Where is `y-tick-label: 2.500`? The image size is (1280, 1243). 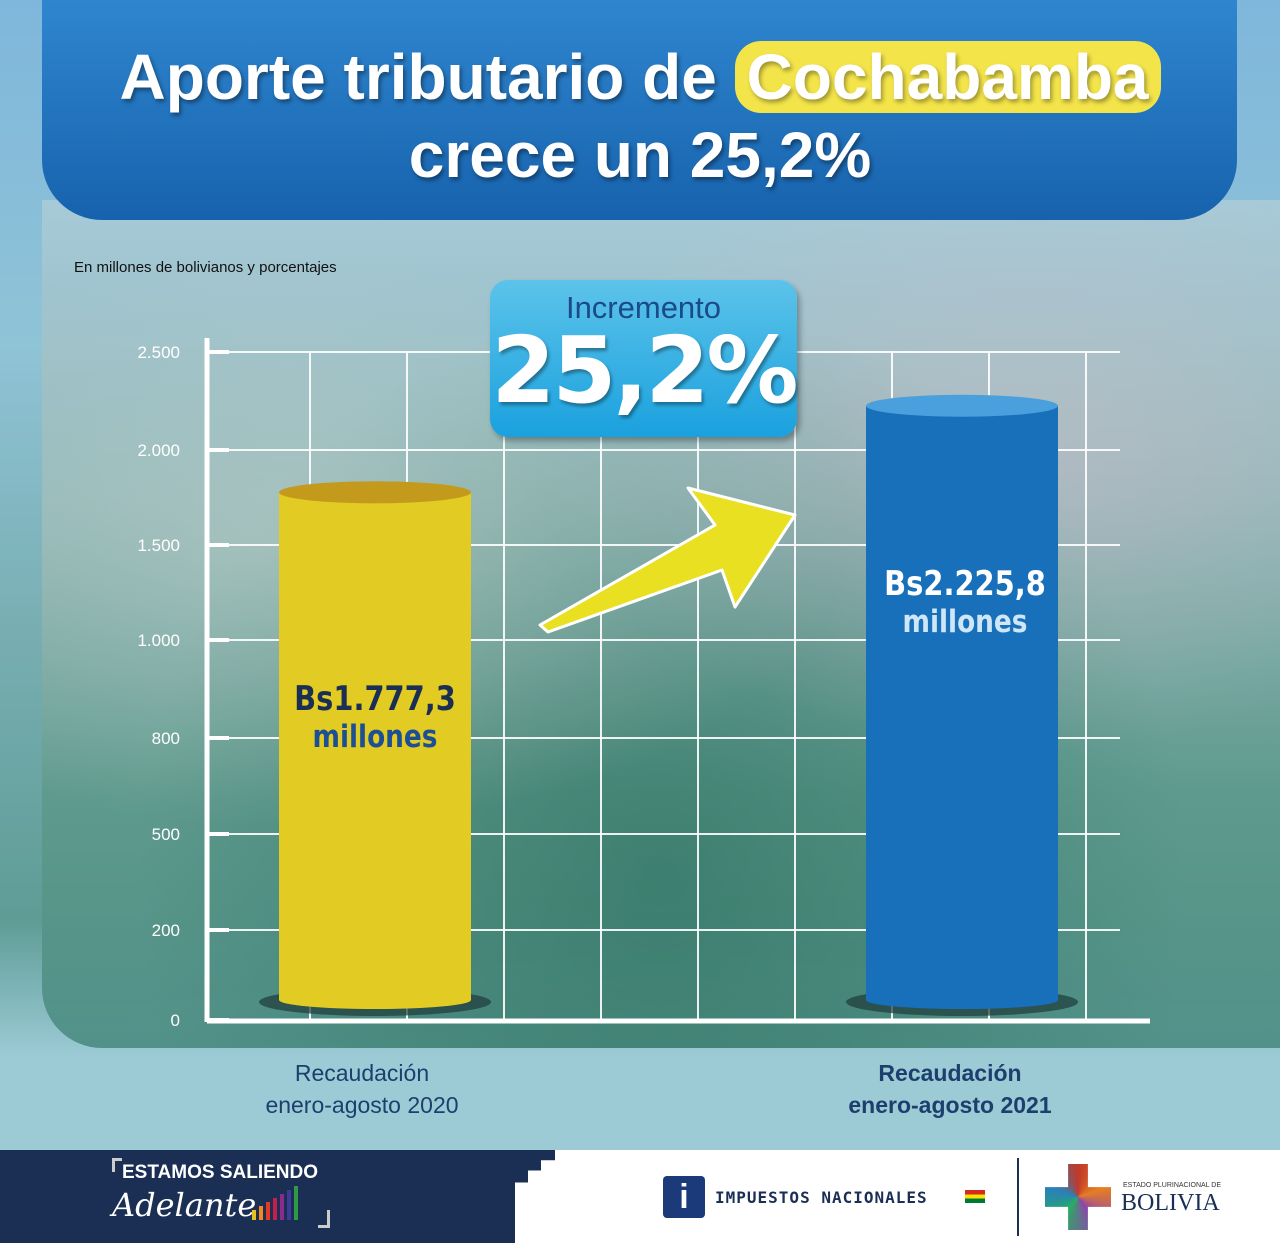
y-tick-label: 2.500 is located at coordinates (158, 352).